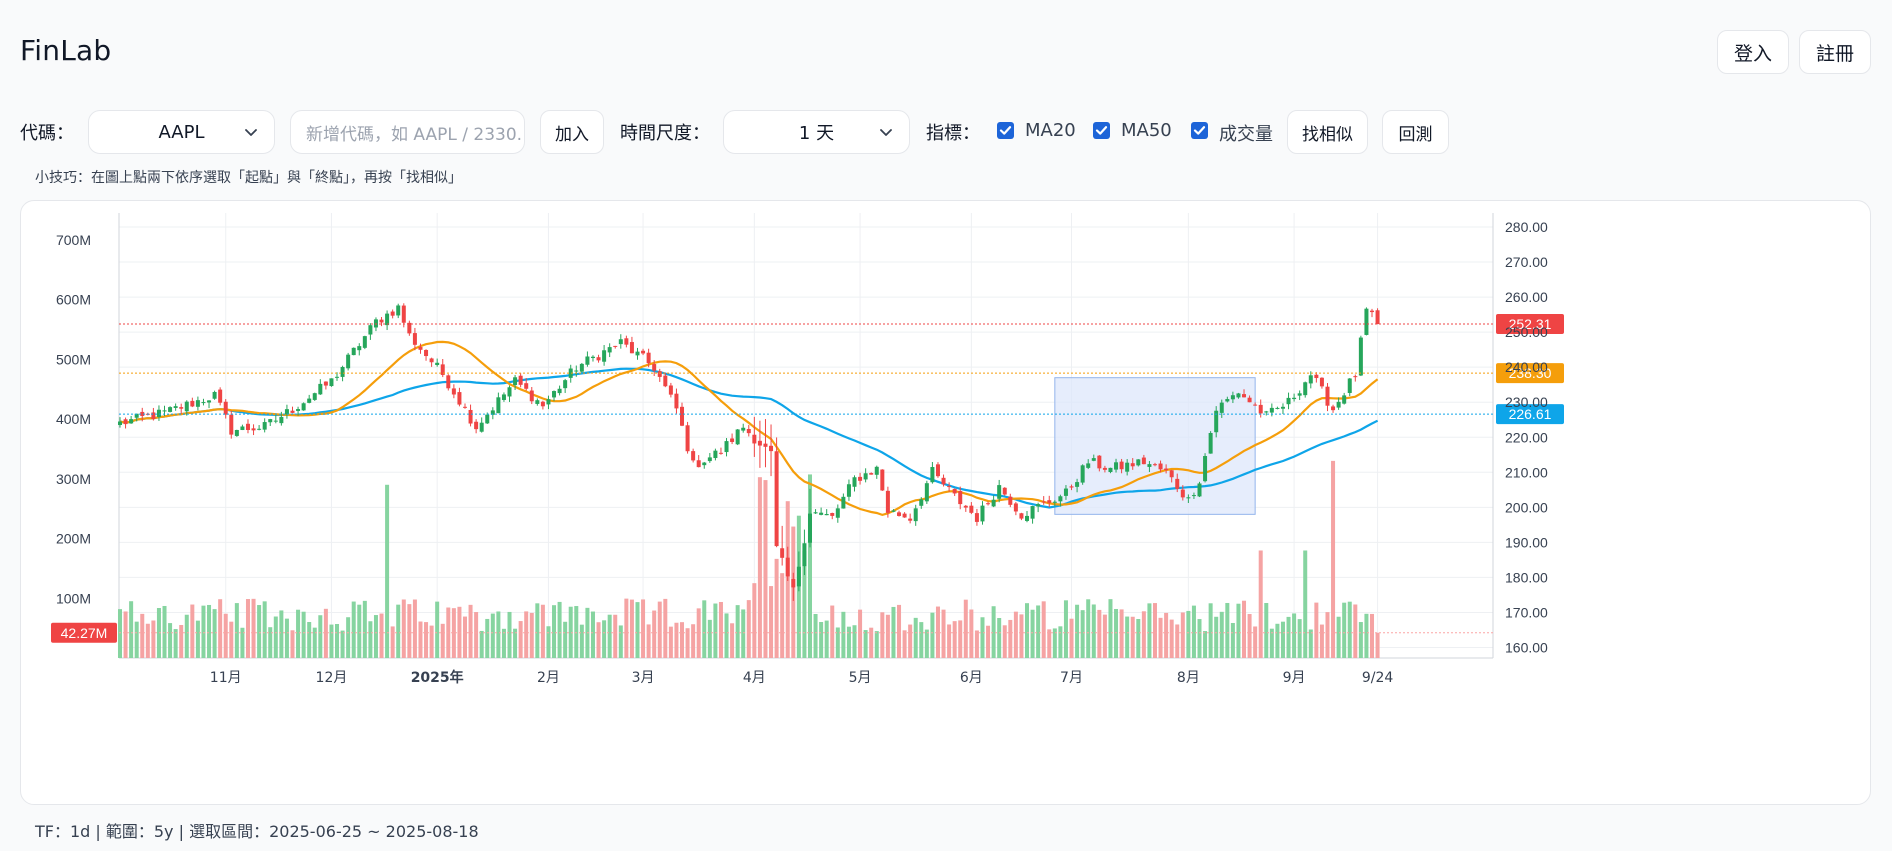 The image size is (1892, 851). What do you see at coordinates (1327, 132) in the screenshot?
I see `find-similar-button: 找相似` at bounding box center [1327, 132].